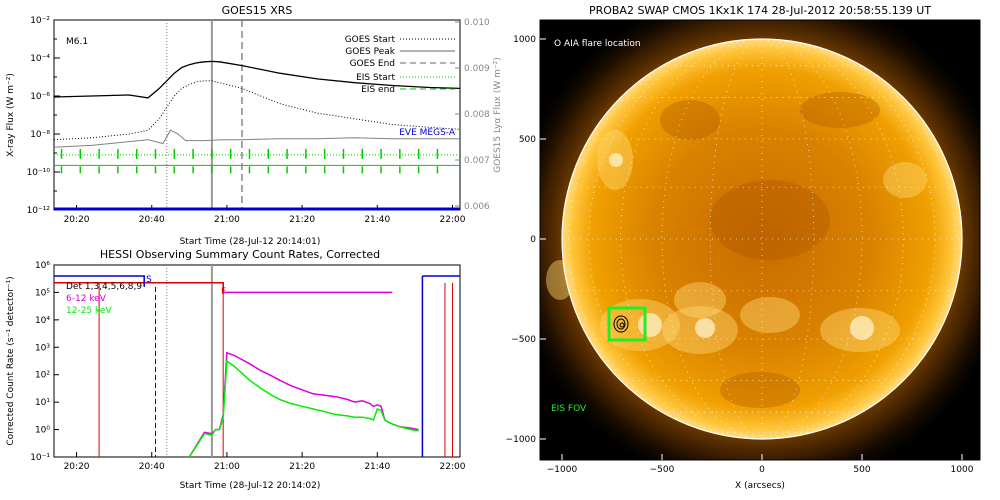 The height and width of the screenshot is (500, 1000). What do you see at coordinates (250, 486) in the screenshot?
I see `hessi-x-axis-label: Start Time (28-Jul-12 20:14:02)` at bounding box center [250, 486].